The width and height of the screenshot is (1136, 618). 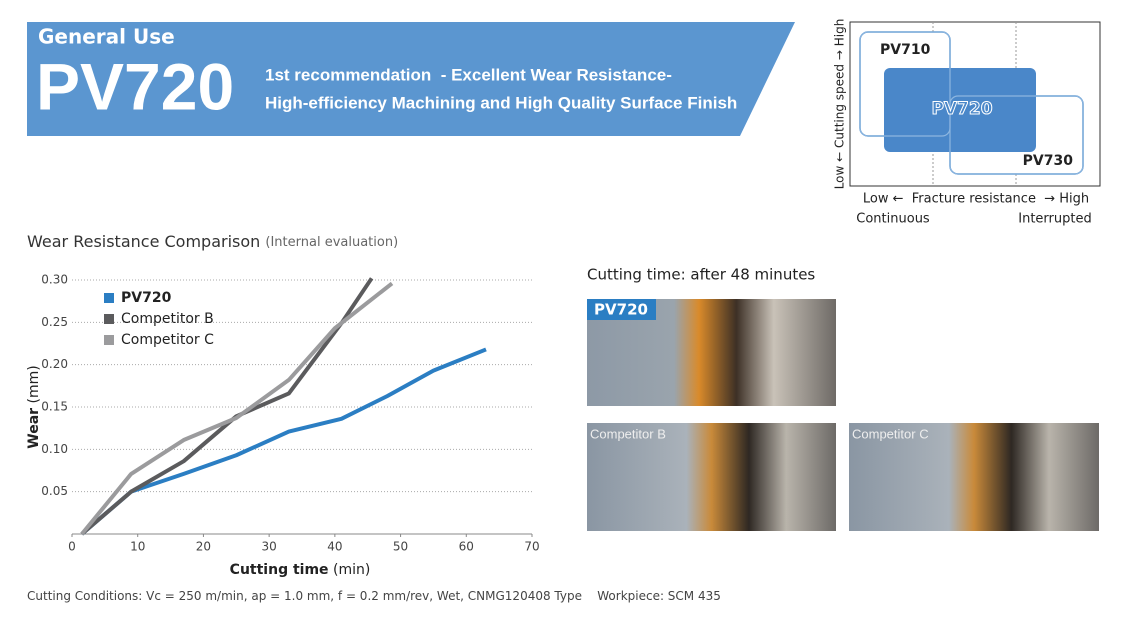 What do you see at coordinates (143, 241) in the screenshot?
I see `chart-title-text: Wear Resistance Comparison` at bounding box center [143, 241].